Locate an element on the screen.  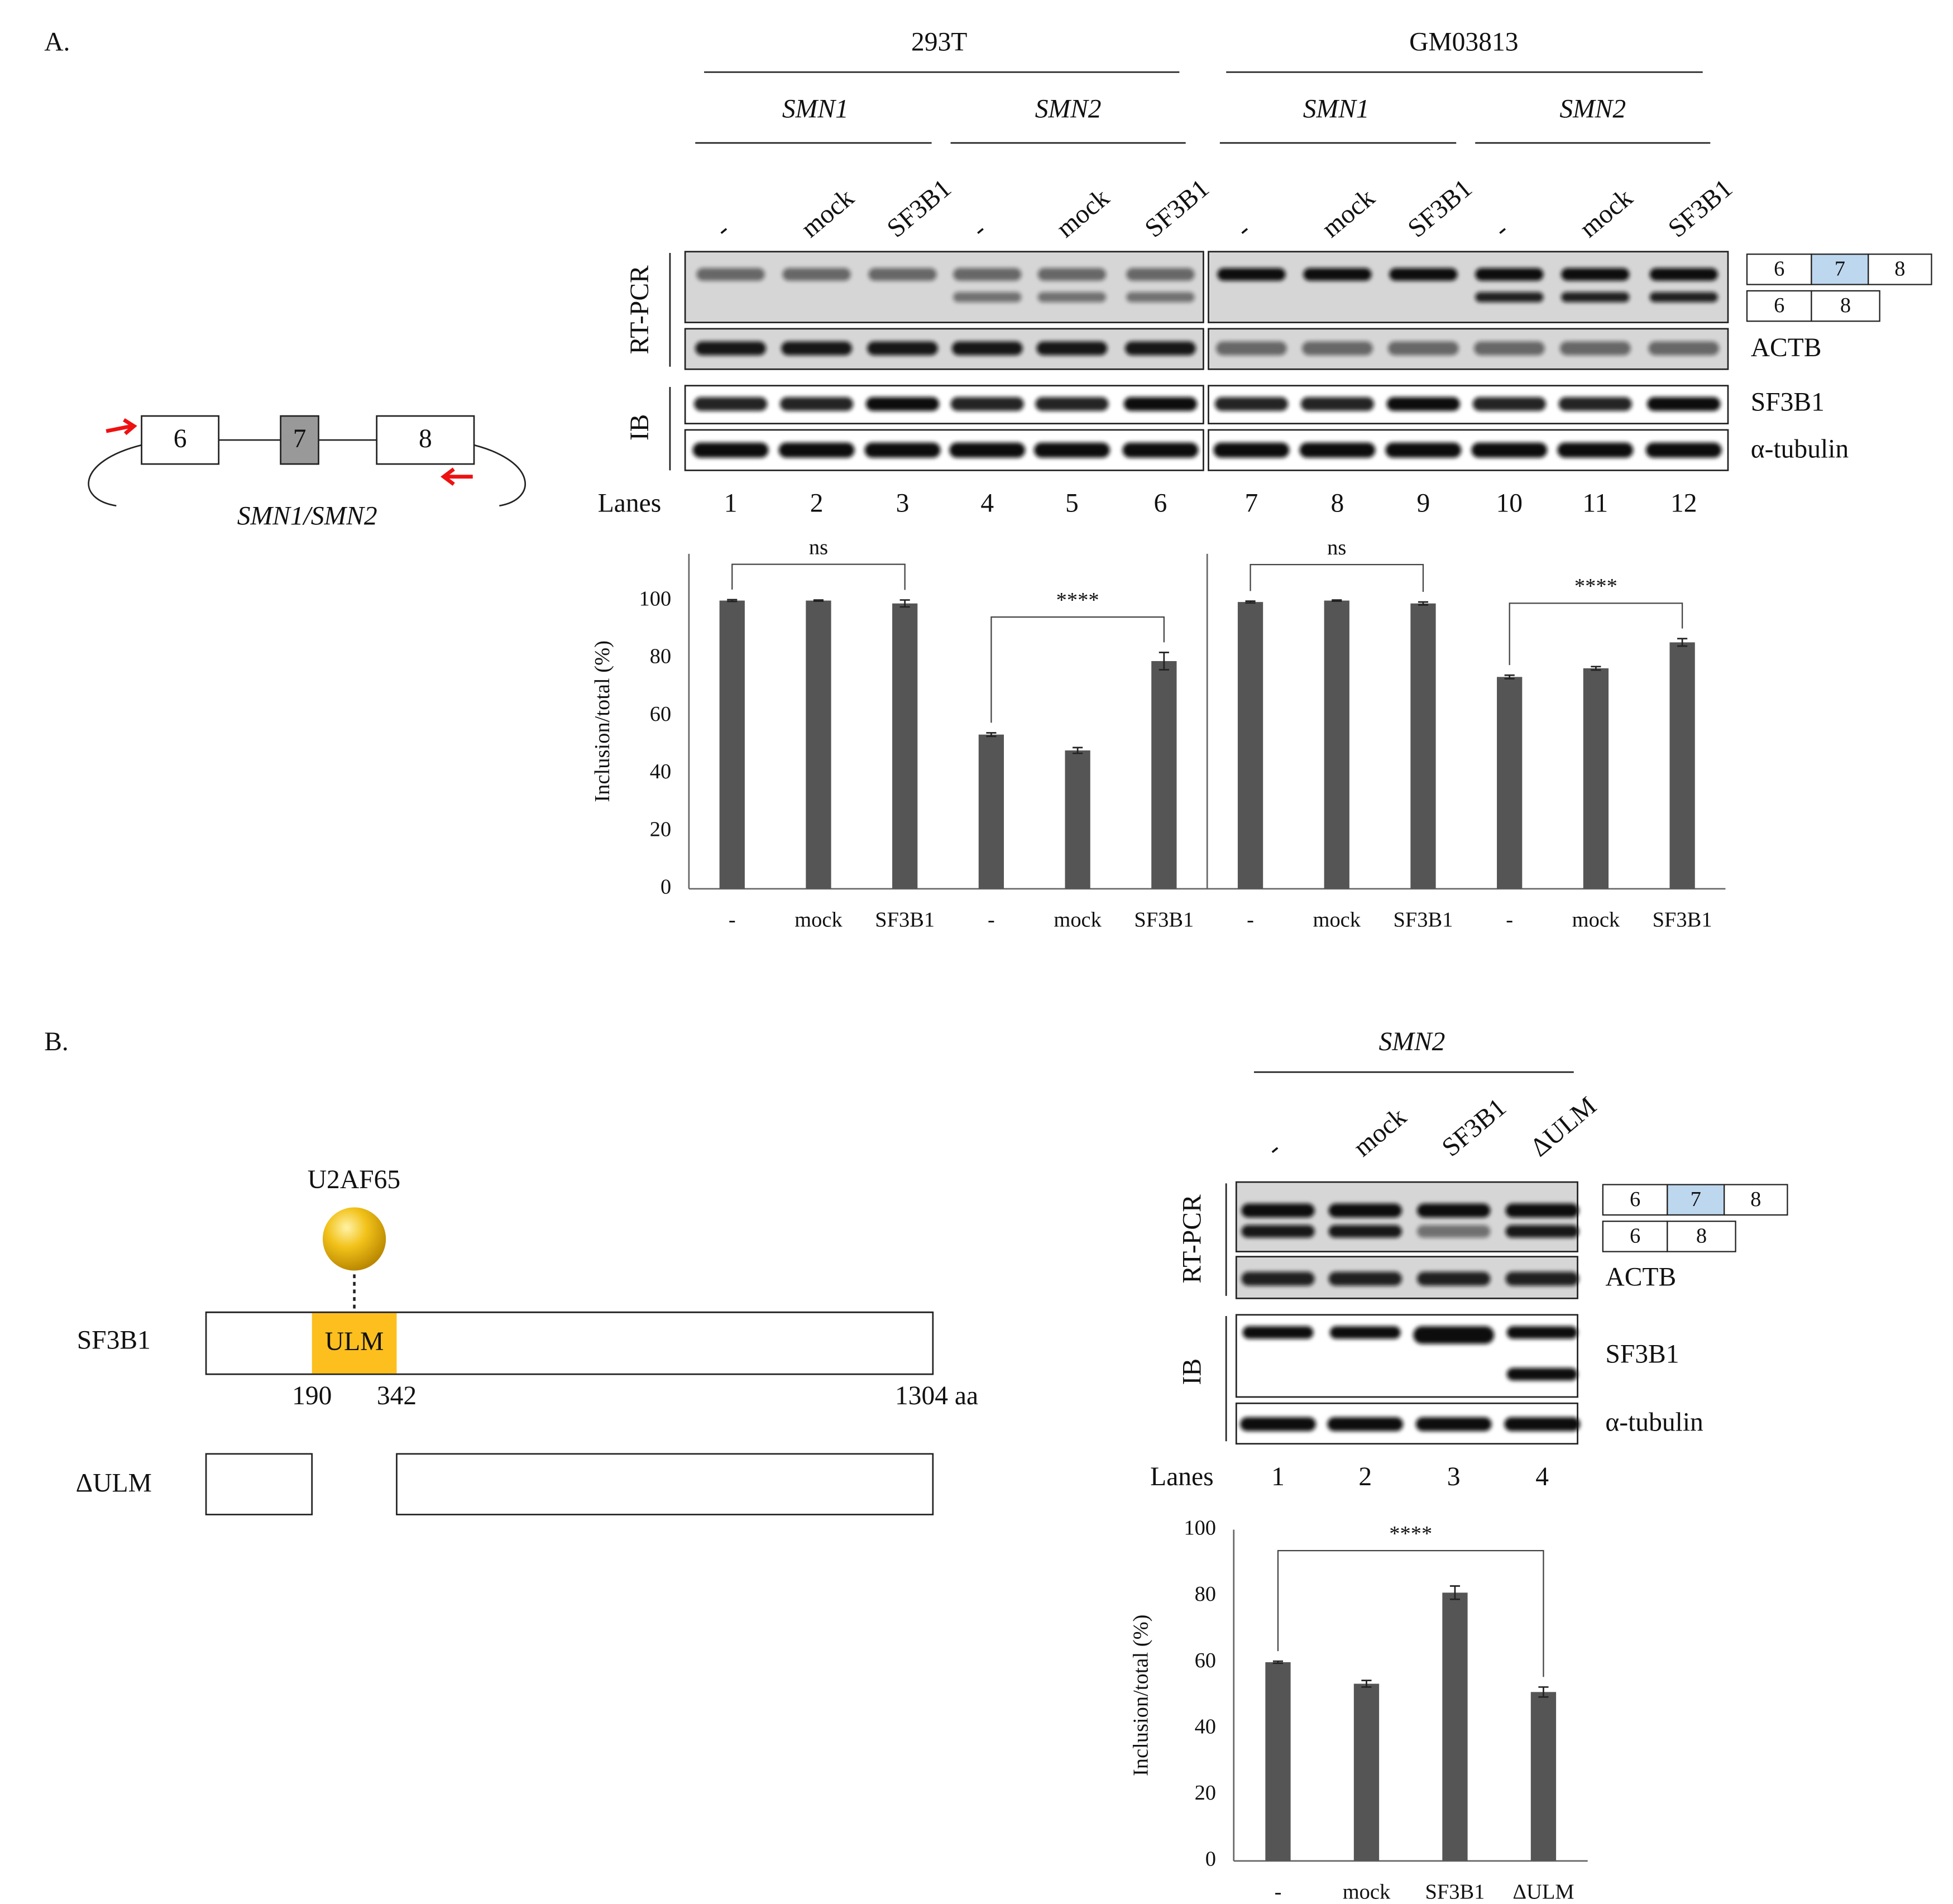
u2af65-sphere is located at coordinates (354, 1239).